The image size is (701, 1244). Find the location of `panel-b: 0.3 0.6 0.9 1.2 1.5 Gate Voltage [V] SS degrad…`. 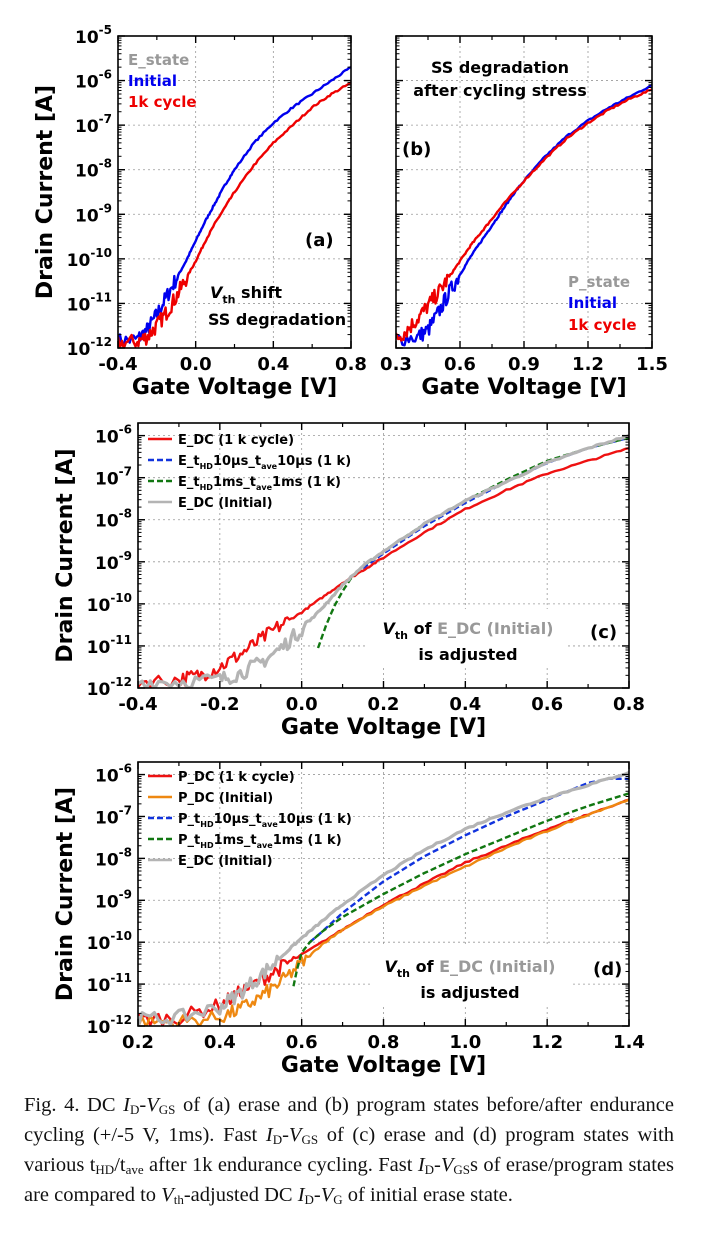

panel-b: 0.3 0.6 0.9 1.2 1.5 Gate Voltage [V] SS degrad… is located at coordinates (524, 217).